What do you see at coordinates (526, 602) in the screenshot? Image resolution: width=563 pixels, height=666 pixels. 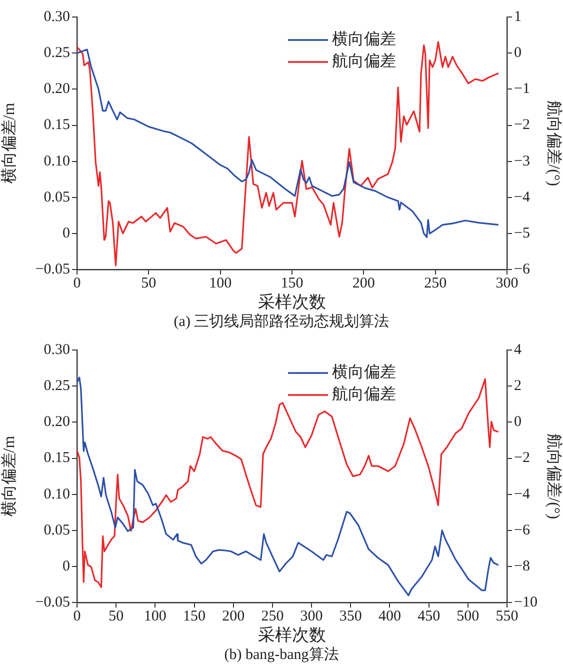 I see `y2-tick-label: −10` at bounding box center [526, 602].